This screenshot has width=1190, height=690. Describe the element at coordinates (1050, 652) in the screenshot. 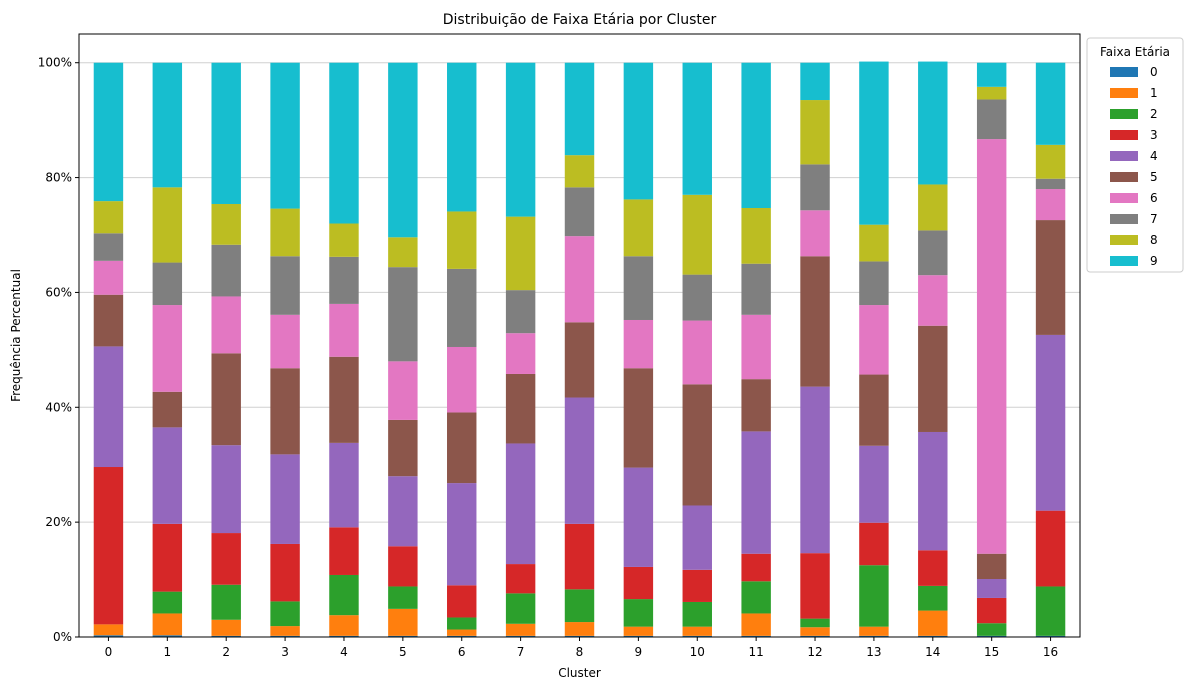

I see `x-tick-label: 16` at that location.